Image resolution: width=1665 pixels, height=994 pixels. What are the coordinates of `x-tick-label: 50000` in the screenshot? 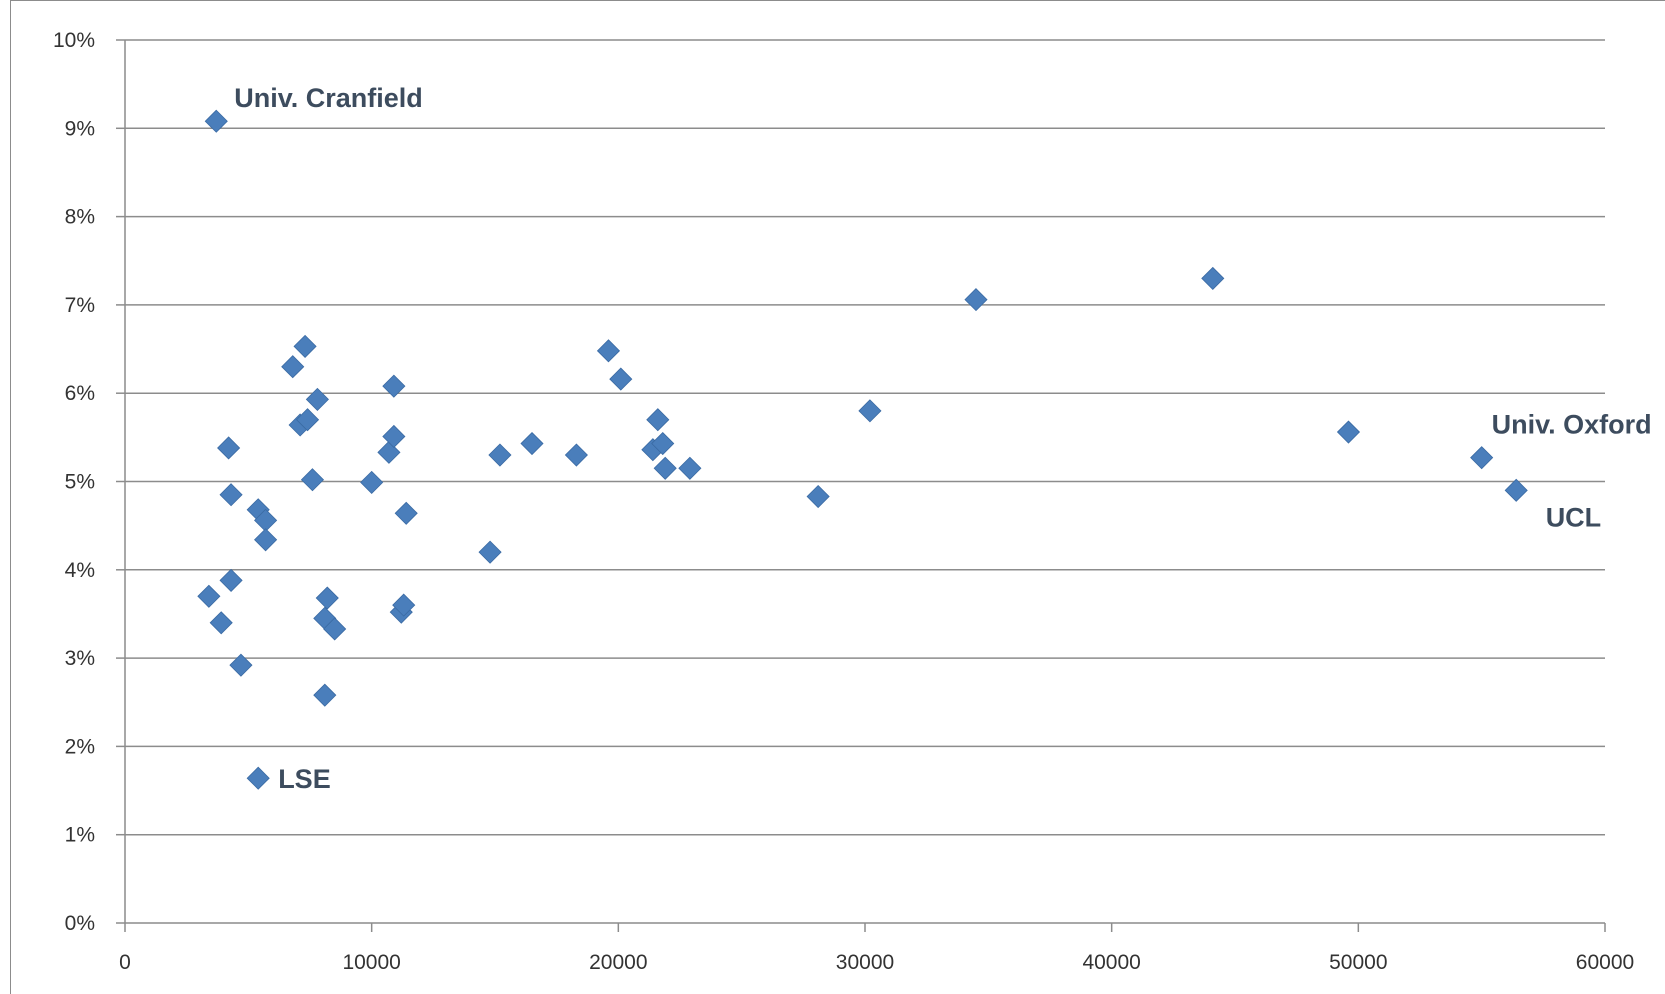 It's located at (1358, 962).